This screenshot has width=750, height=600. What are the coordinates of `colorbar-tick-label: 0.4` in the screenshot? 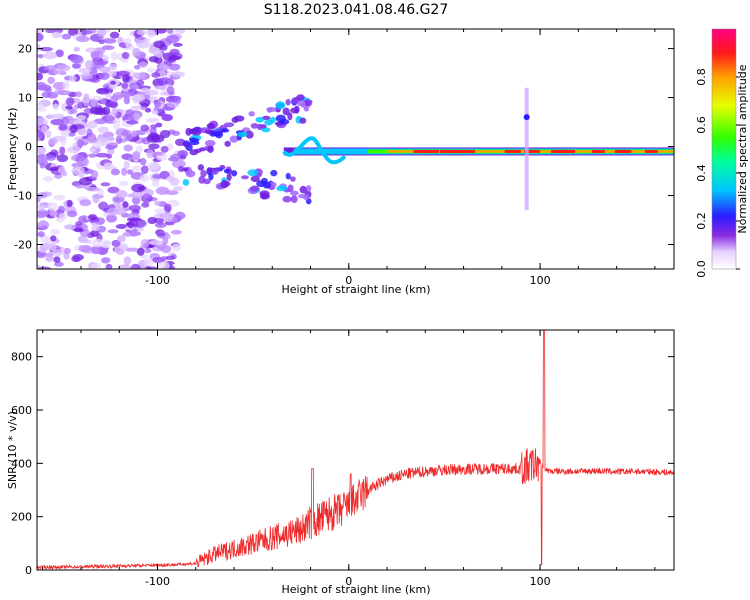 It's located at (701, 173).